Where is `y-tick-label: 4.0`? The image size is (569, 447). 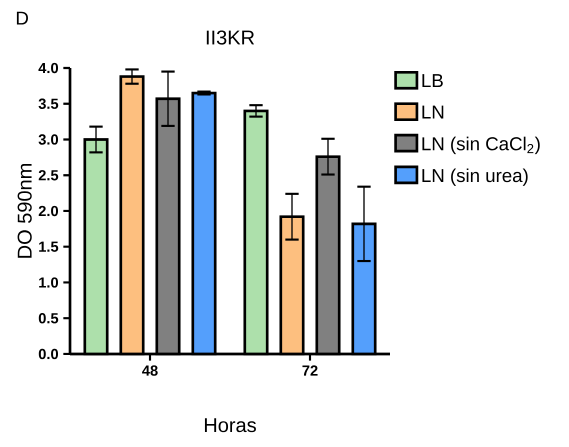
y-tick-label: 4.0 is located at coordinates (48, 68).